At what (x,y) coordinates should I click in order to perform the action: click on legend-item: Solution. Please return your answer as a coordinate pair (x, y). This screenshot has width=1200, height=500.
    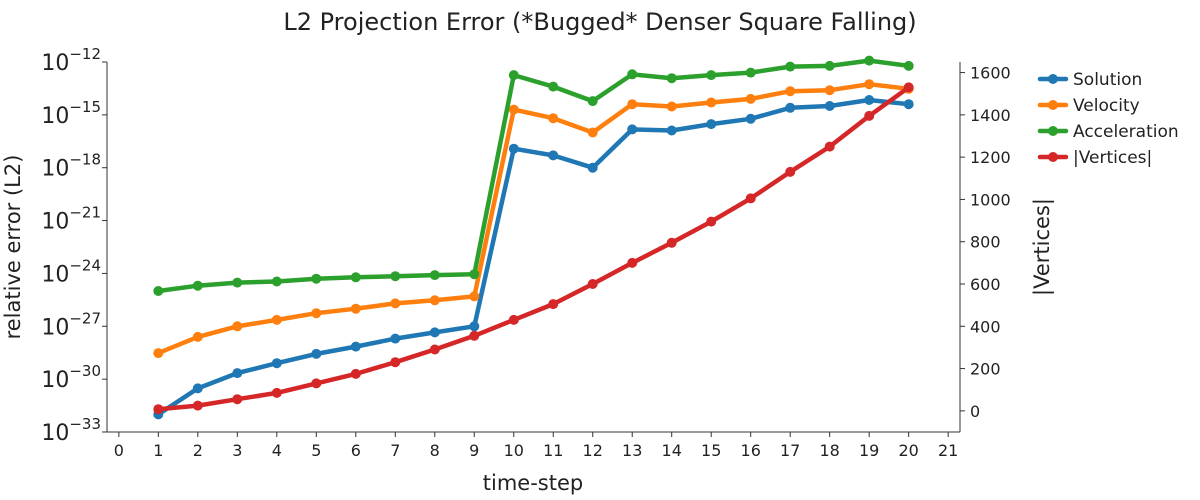
    Looking at the image, I should click on (1089, 80).